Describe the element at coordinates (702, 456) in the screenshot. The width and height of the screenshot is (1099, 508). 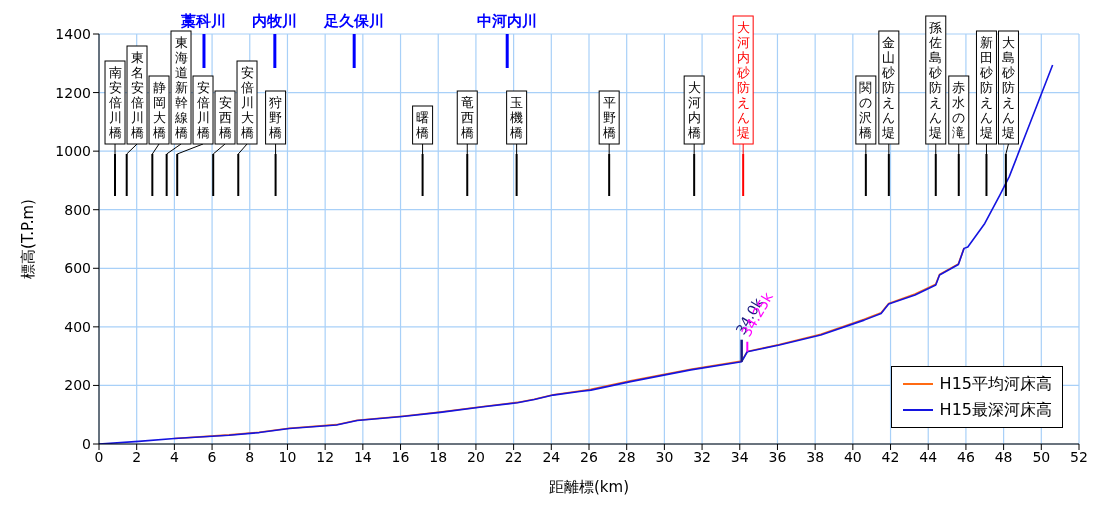
I see `x-tick-label: 32` at that location.